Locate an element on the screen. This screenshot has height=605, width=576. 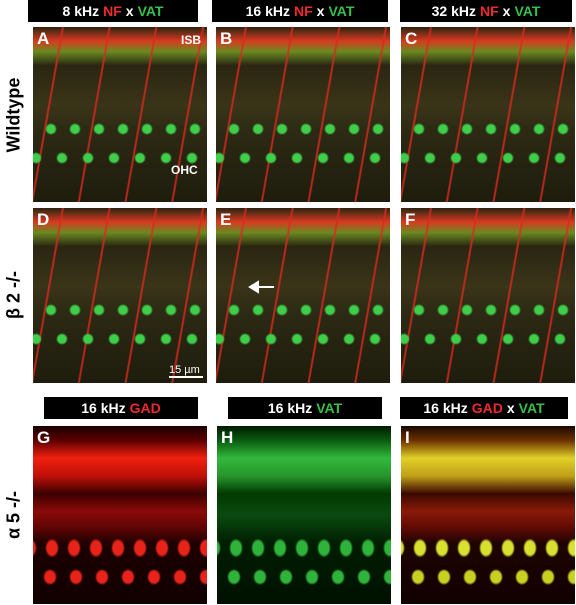
panel: C is located at coordinates (488, 114).